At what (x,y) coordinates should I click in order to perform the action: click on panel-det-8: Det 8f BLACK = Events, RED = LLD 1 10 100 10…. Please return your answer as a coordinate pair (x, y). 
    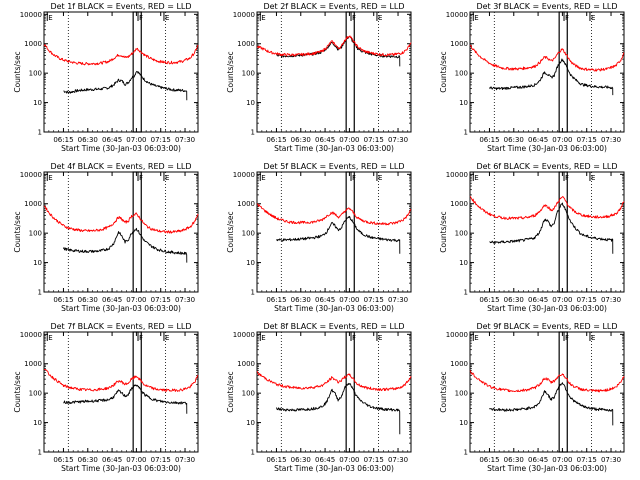
    Looking at the image, I should click on (319, 397).